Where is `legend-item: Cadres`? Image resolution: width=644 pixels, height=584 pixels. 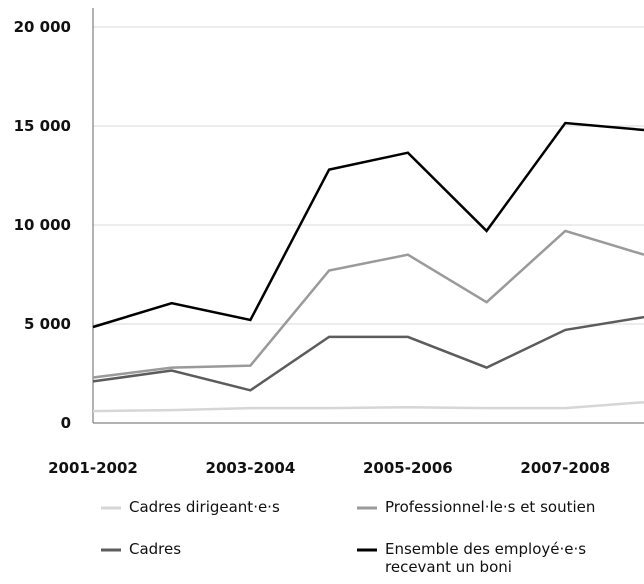
legend-item: Cadres is located at coordinates (141, 549).